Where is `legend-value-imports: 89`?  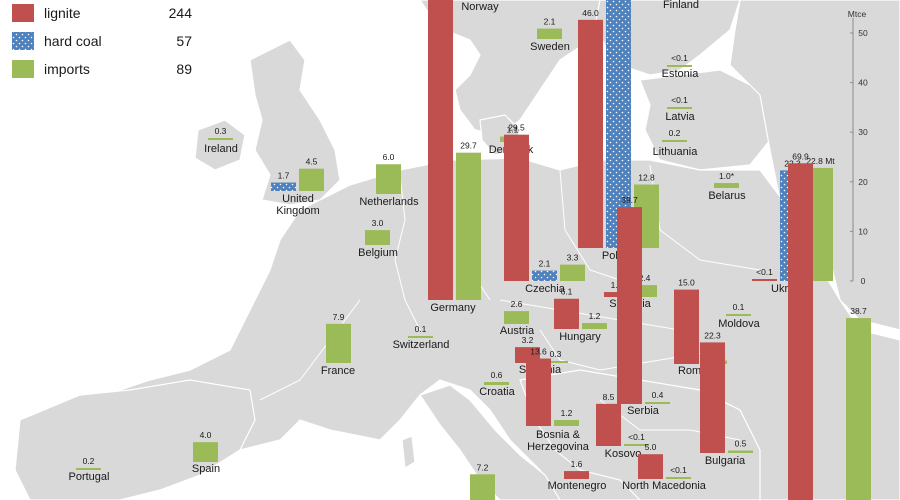 legend-value-imports: 89 is located at coordinates (184, 69).